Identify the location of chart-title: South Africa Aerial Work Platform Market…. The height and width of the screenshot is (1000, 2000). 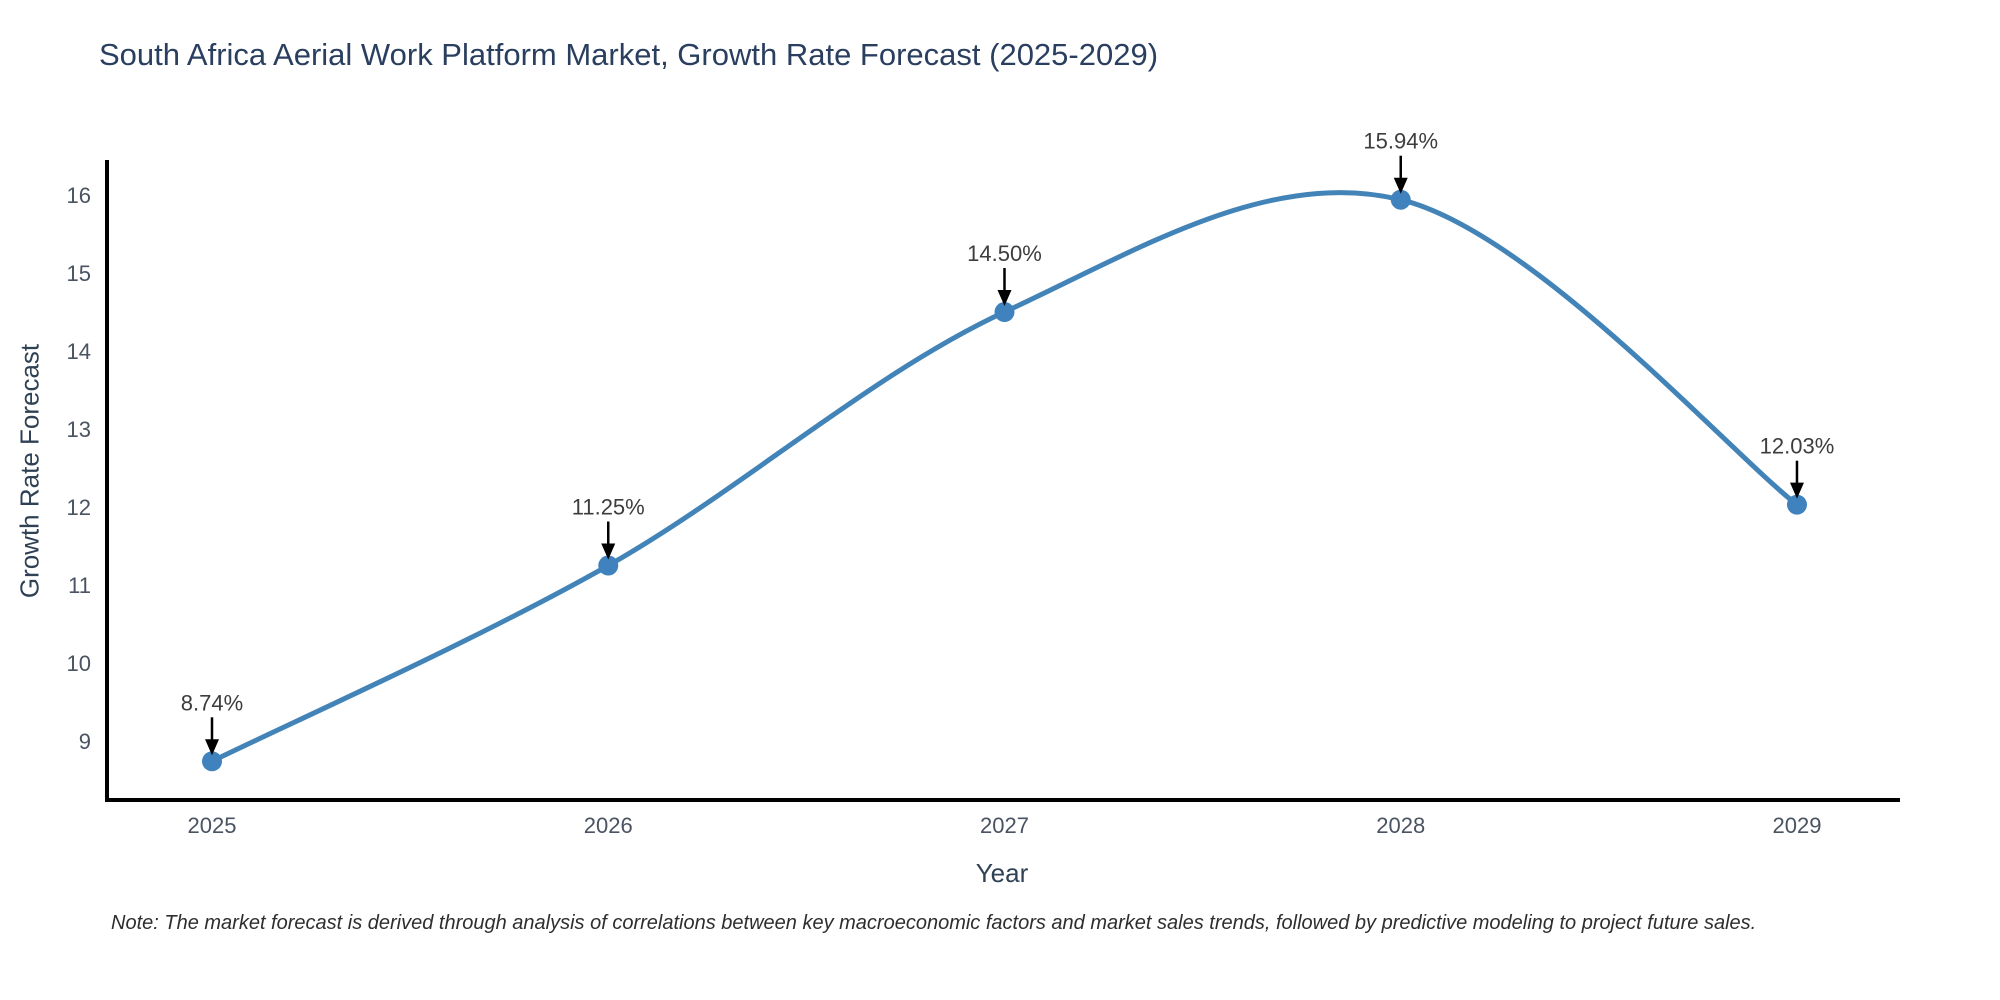
(629, 54).